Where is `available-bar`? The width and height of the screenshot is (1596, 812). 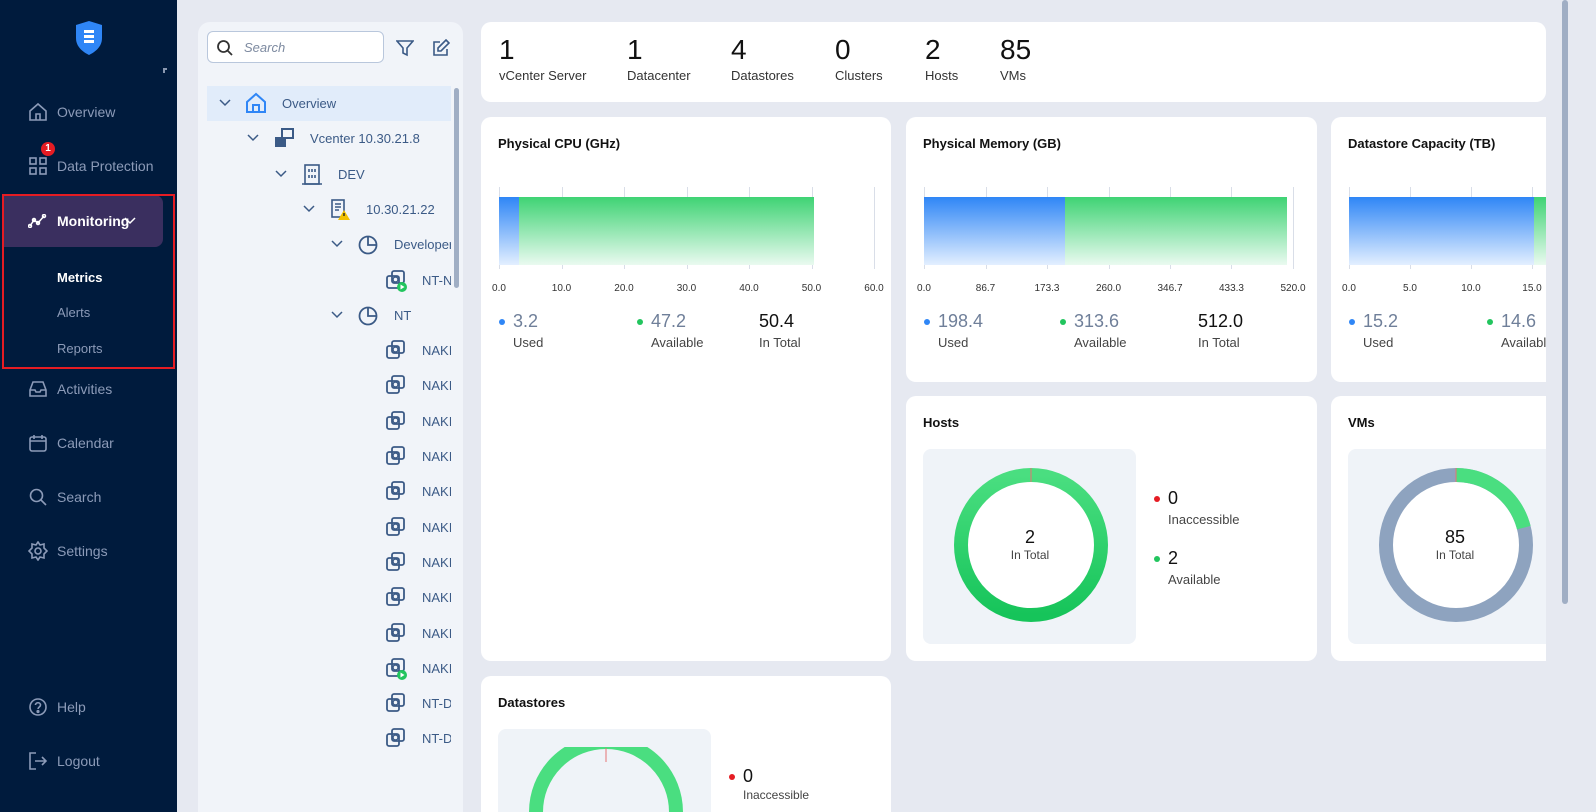 available-bar is located at coordinates (1540, 231).